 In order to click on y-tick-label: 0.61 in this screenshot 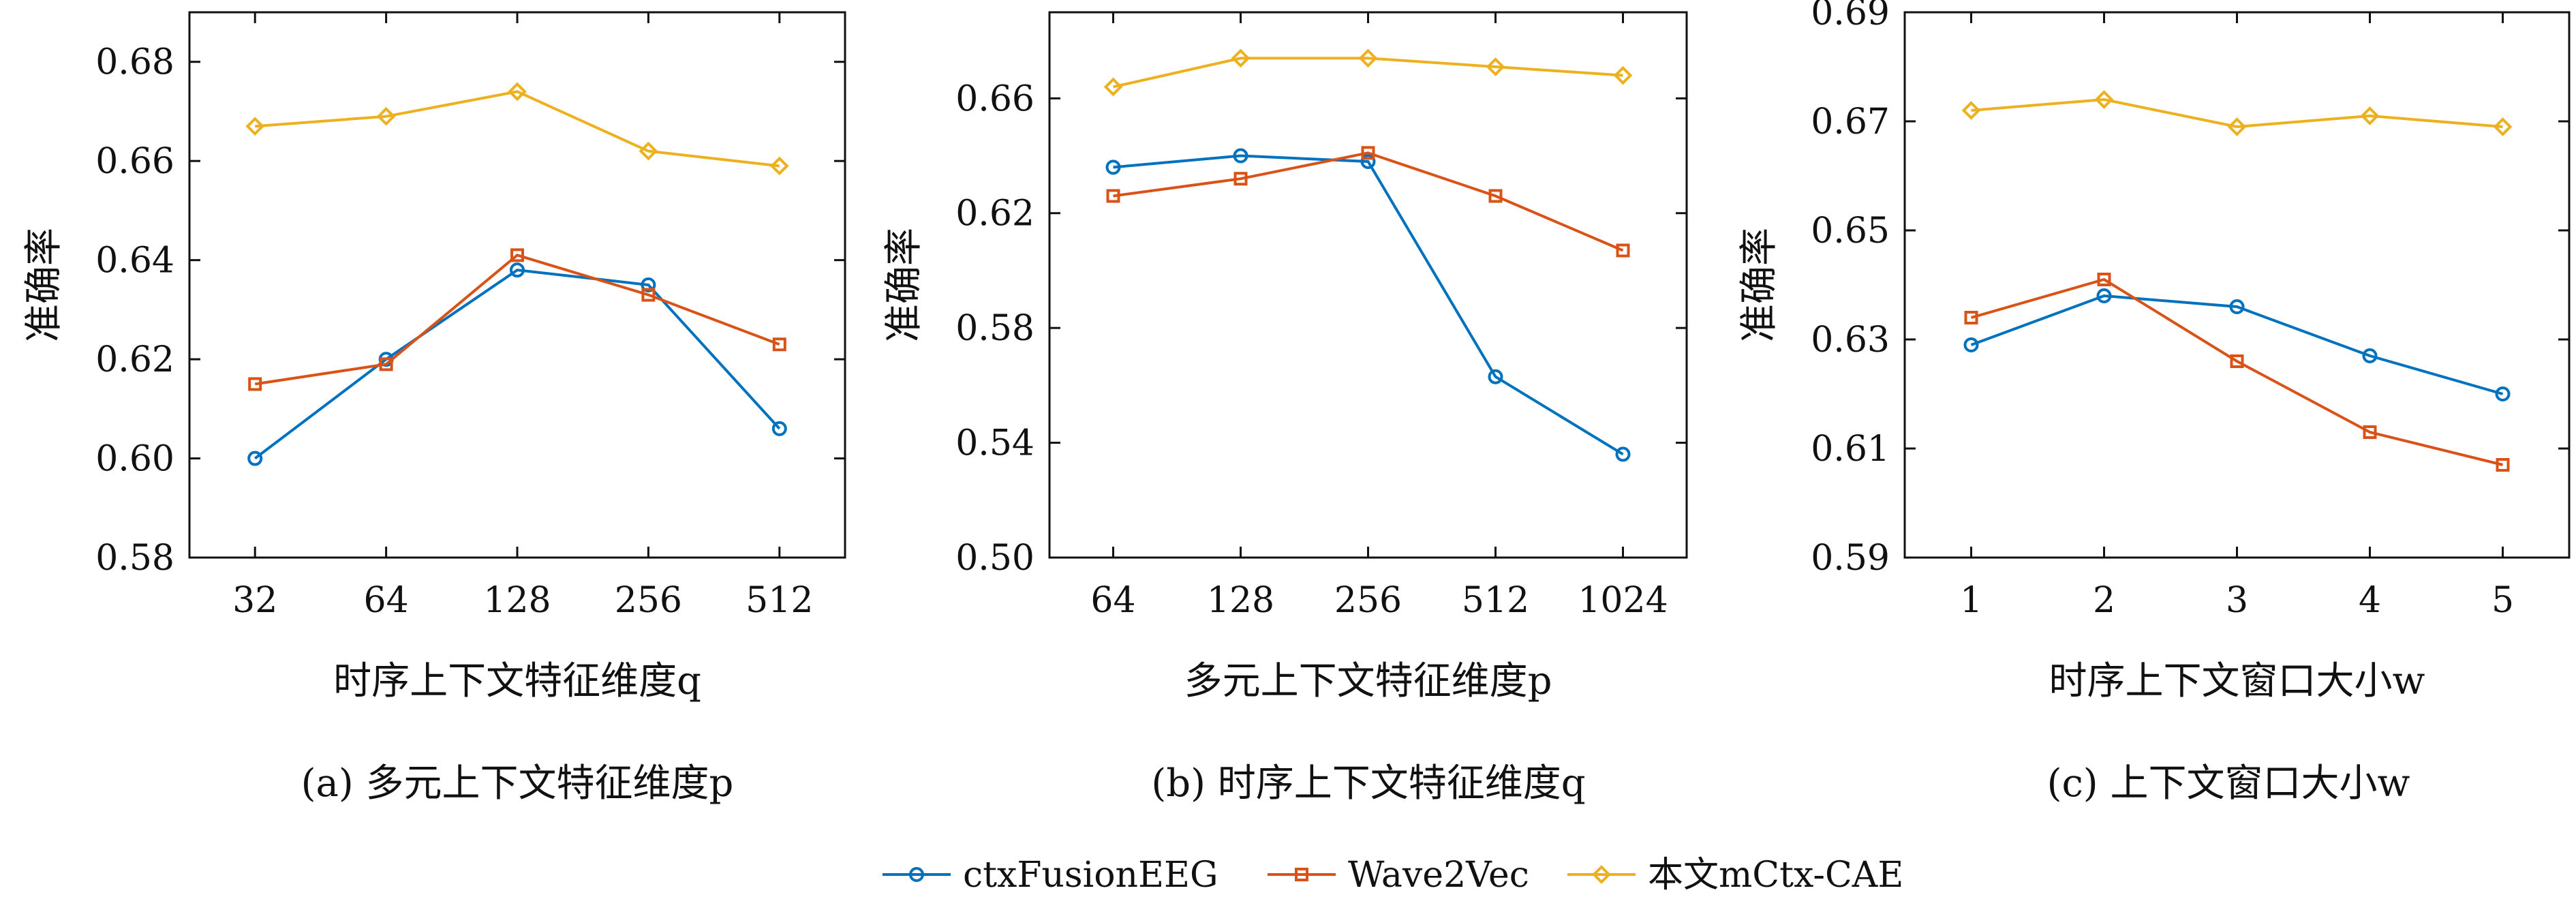, I will do `click(1851, 449)`.